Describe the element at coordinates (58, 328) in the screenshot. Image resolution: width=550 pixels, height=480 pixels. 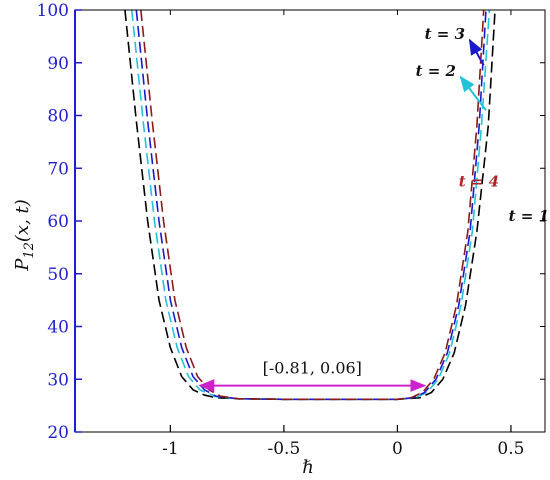
I see `y-tick-label: 40` at that location.